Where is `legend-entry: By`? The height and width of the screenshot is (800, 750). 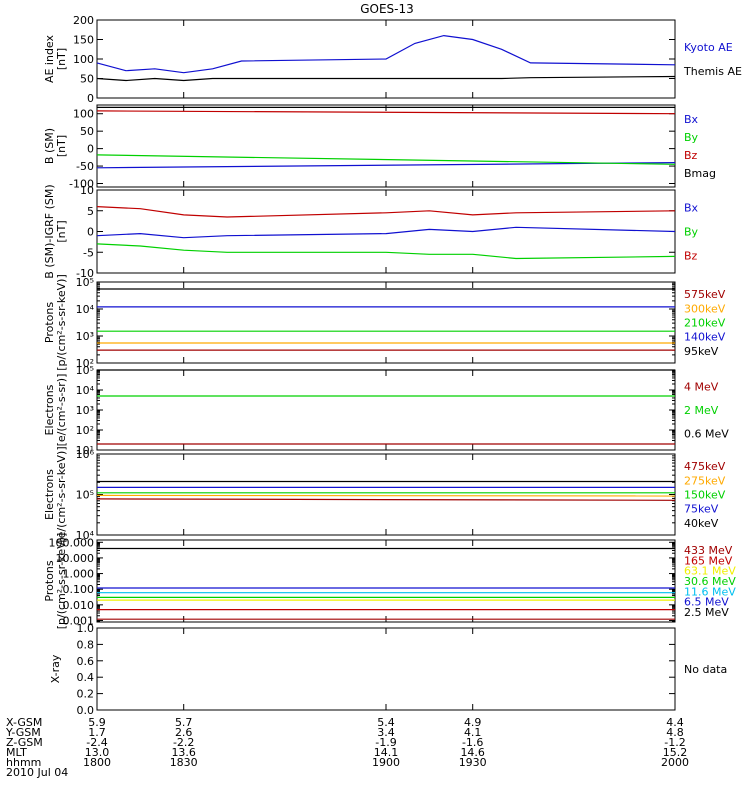 legend-entry: By is located at coordinates (691, 232).